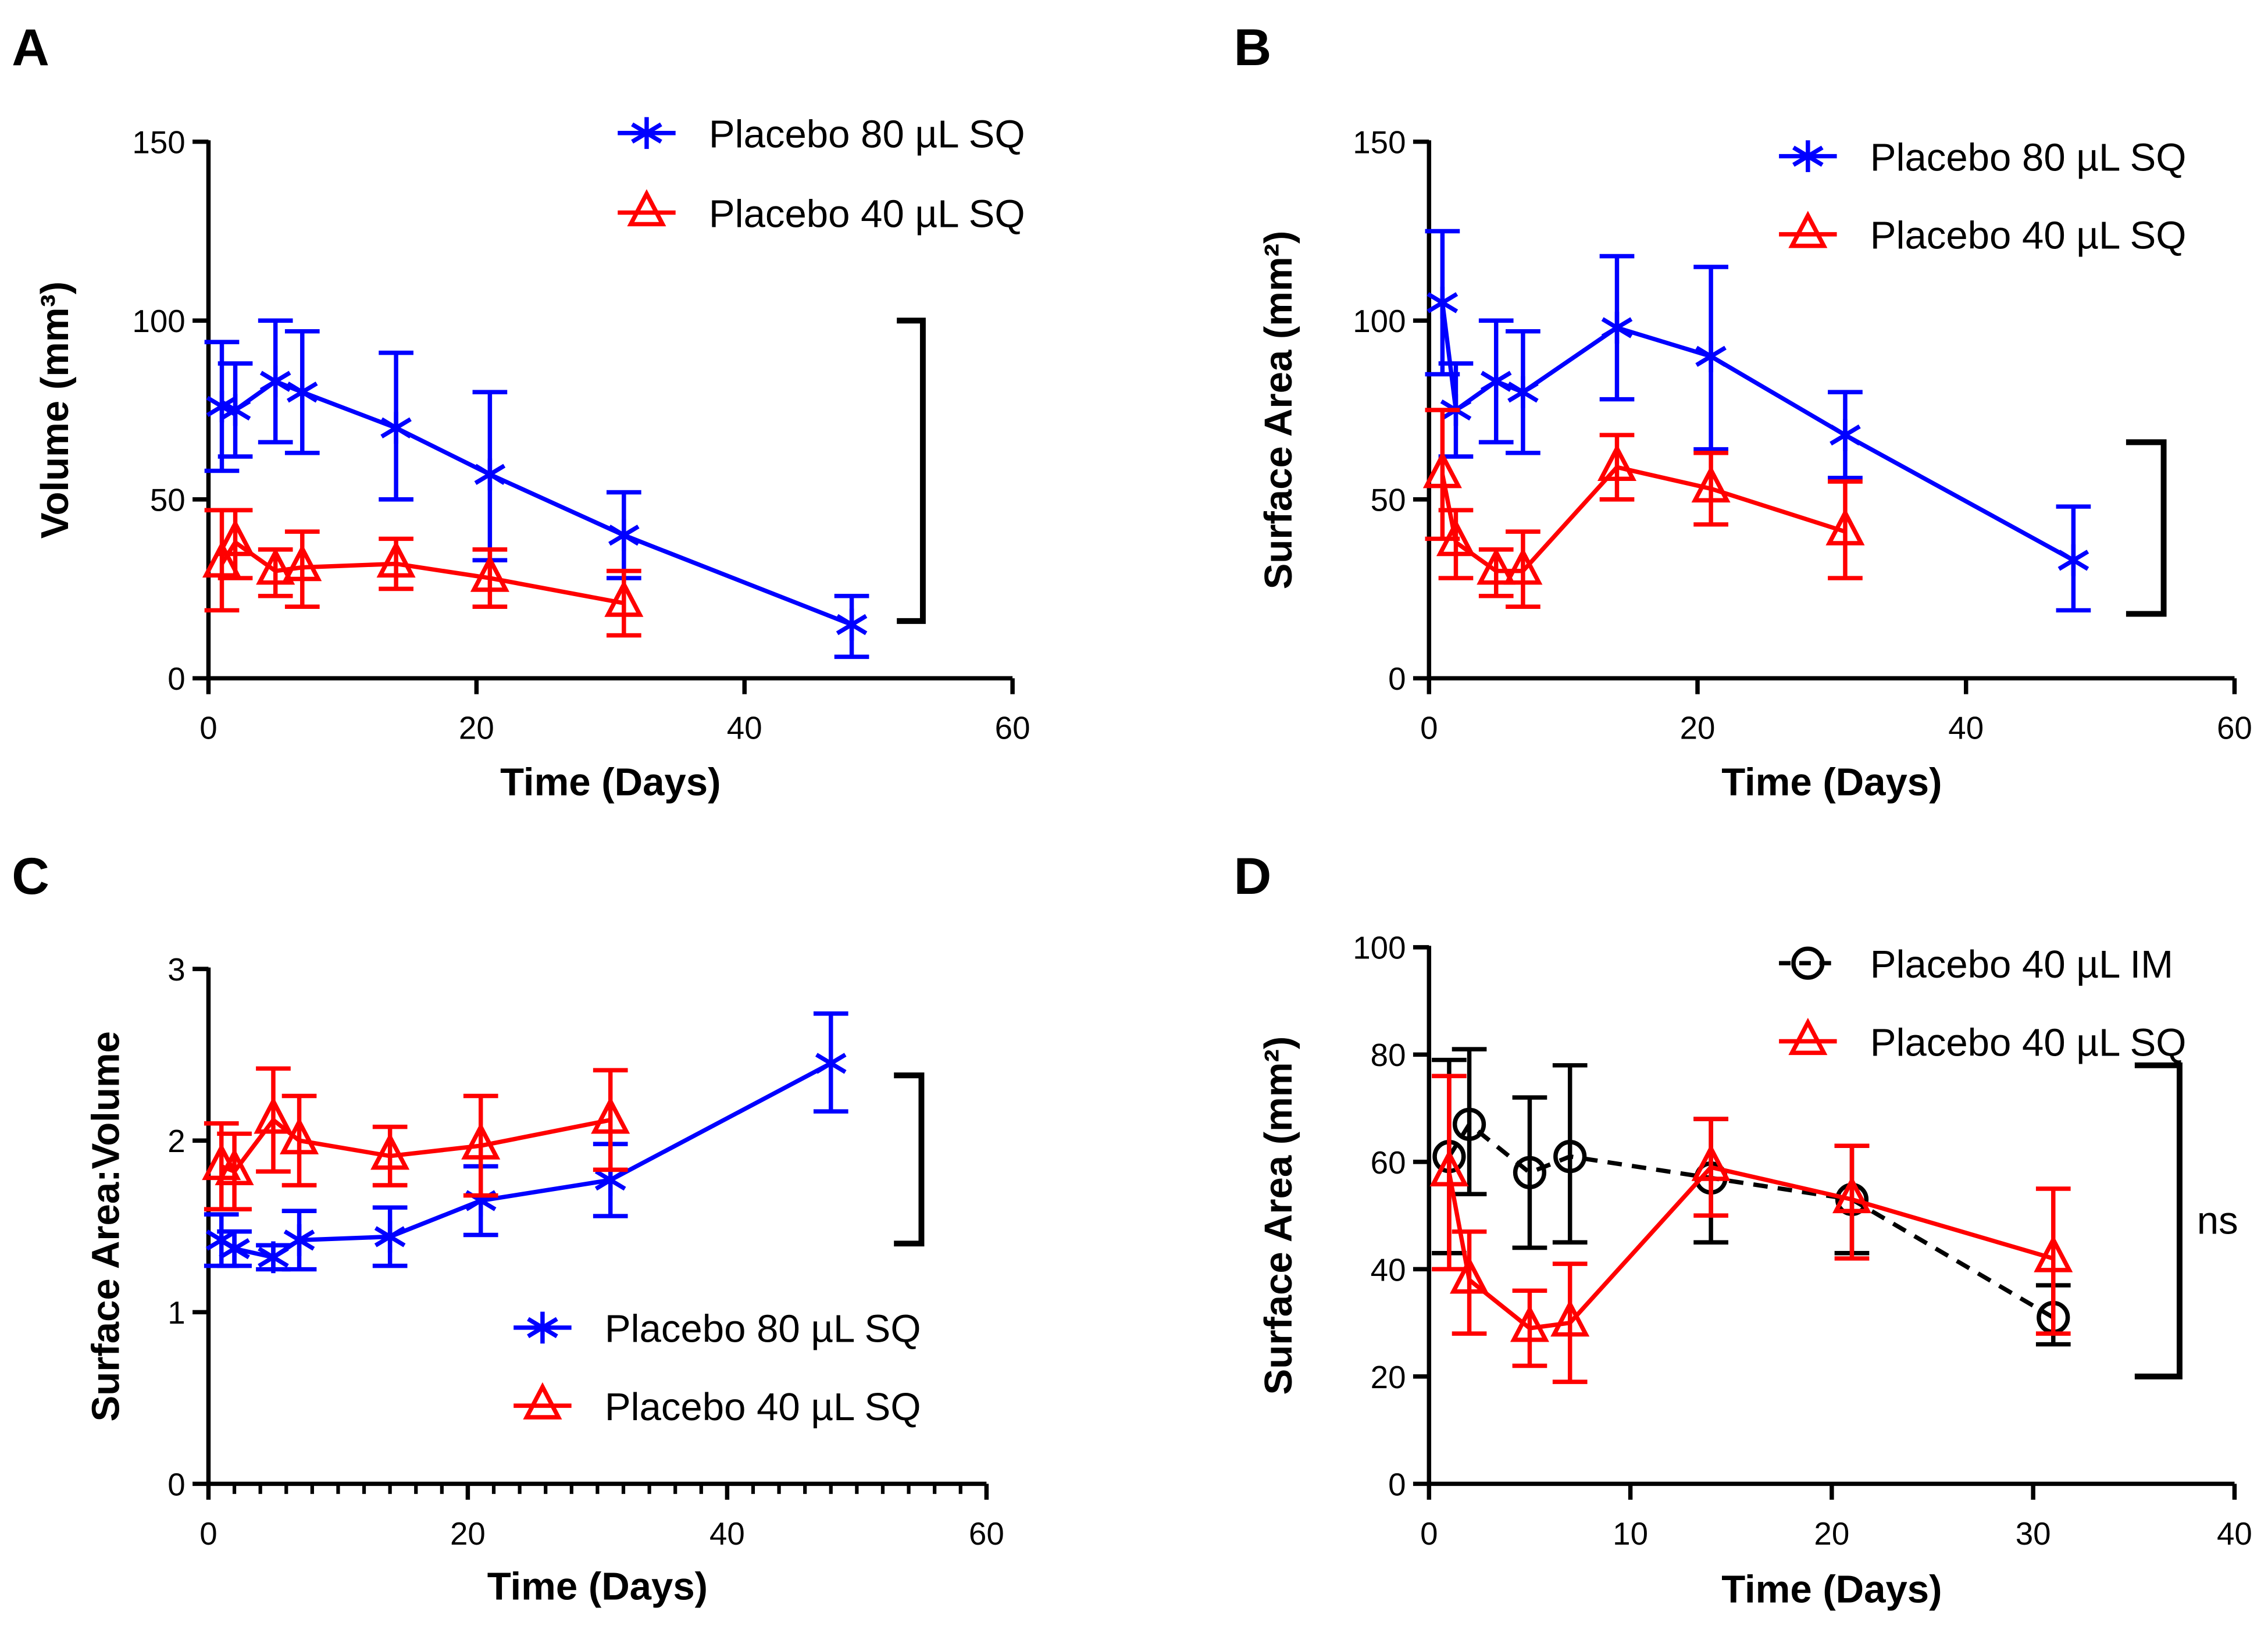  I want to click on y-tick-label: 150, so click(1379, 142).